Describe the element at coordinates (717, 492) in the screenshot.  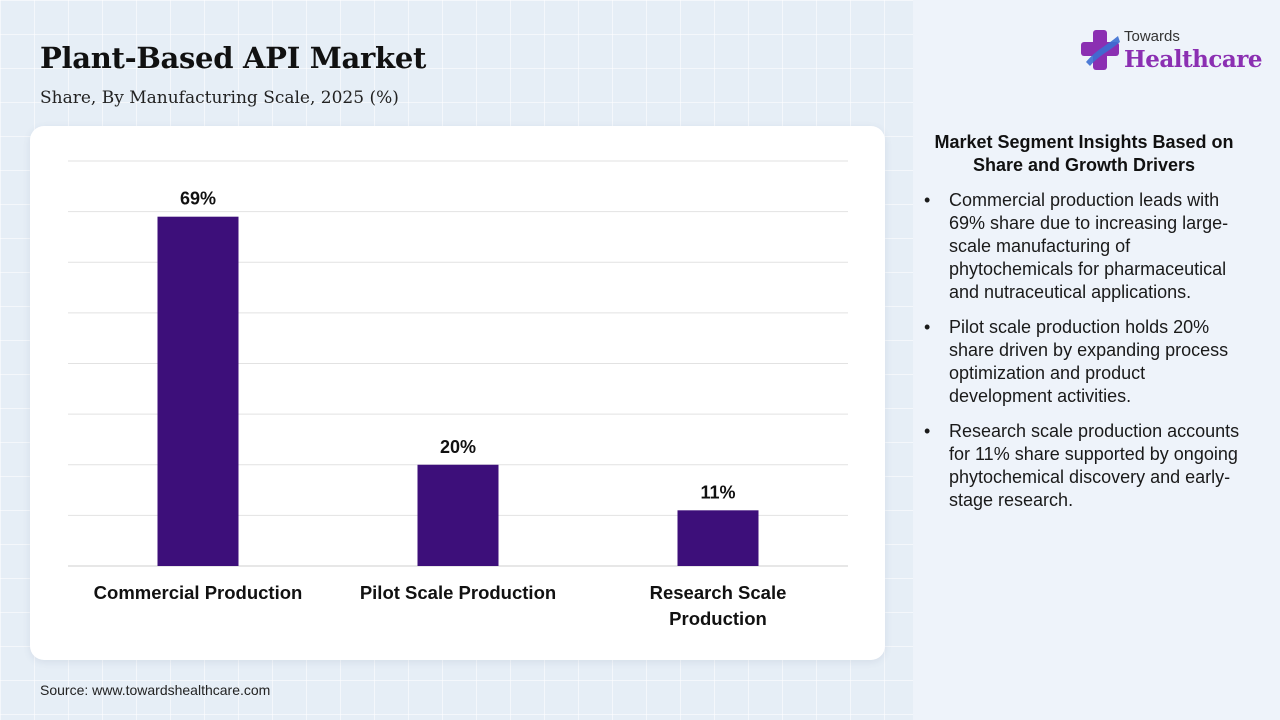
I see `data-label-2: 11%` at that location.